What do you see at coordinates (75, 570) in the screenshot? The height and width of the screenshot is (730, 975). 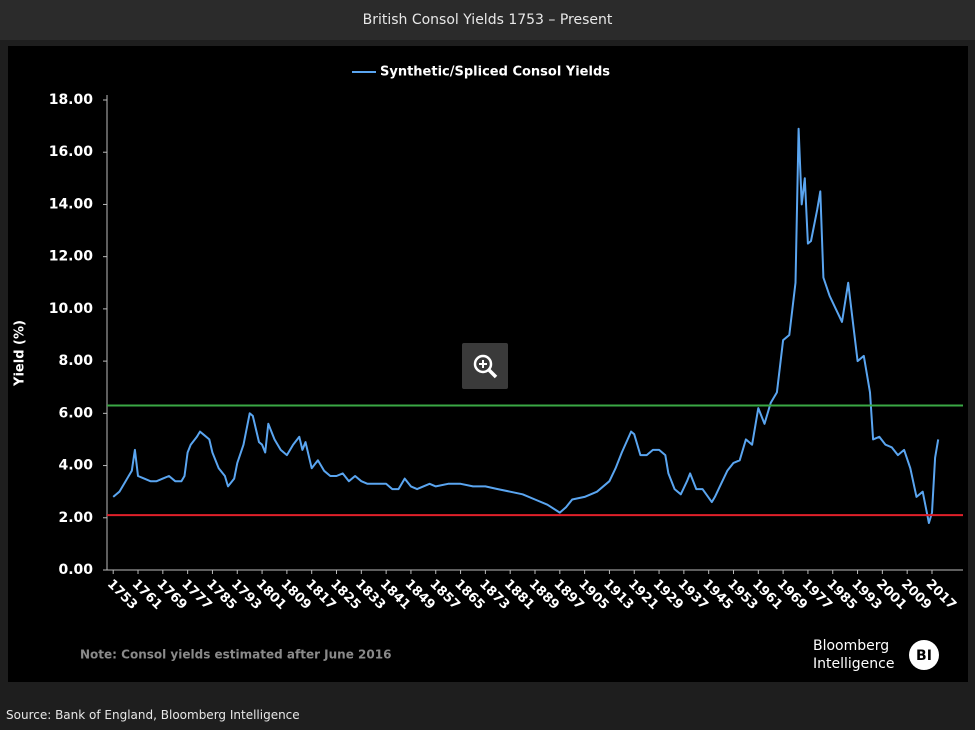 I see `y-tick-label: 0.00` at bounding box center [75, 570].